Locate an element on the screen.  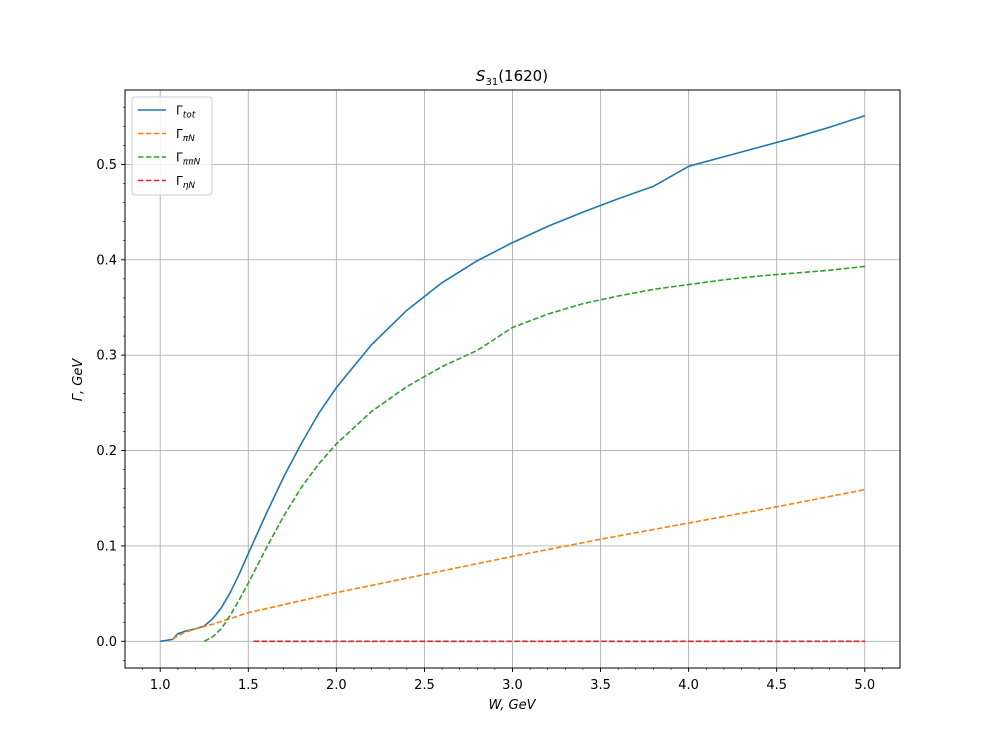
chart-title: S31(1620) is located at coordinates (512, 77).